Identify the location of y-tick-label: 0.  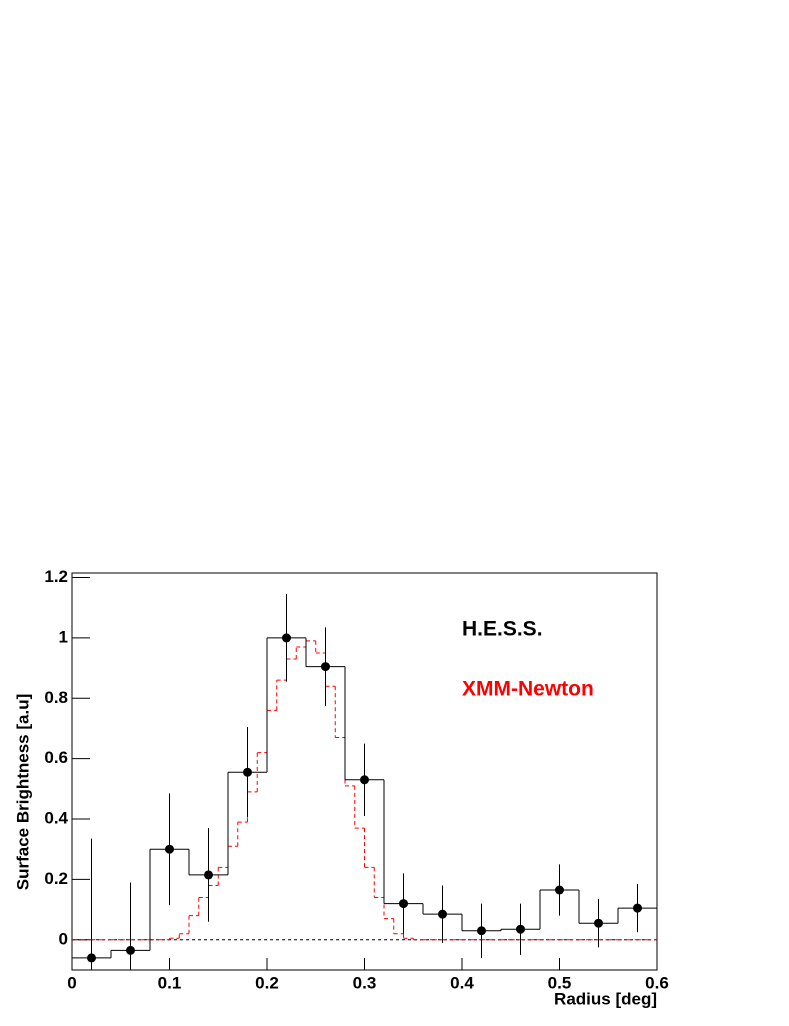
(63, 938).